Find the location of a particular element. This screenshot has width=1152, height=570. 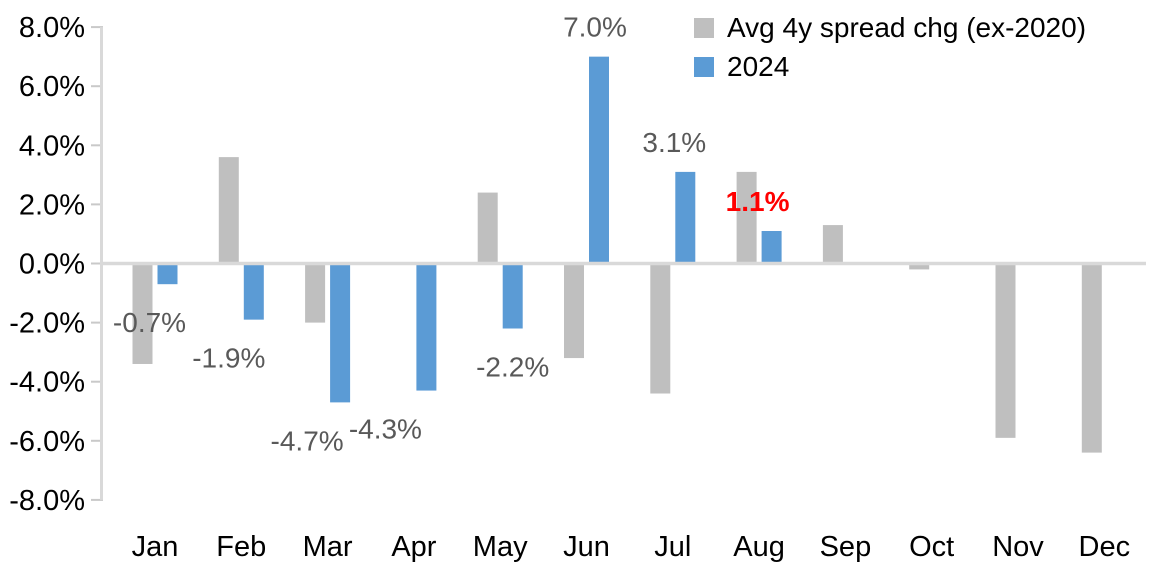

legend-item-2024: 2024 is located at coordinates (890, 66).